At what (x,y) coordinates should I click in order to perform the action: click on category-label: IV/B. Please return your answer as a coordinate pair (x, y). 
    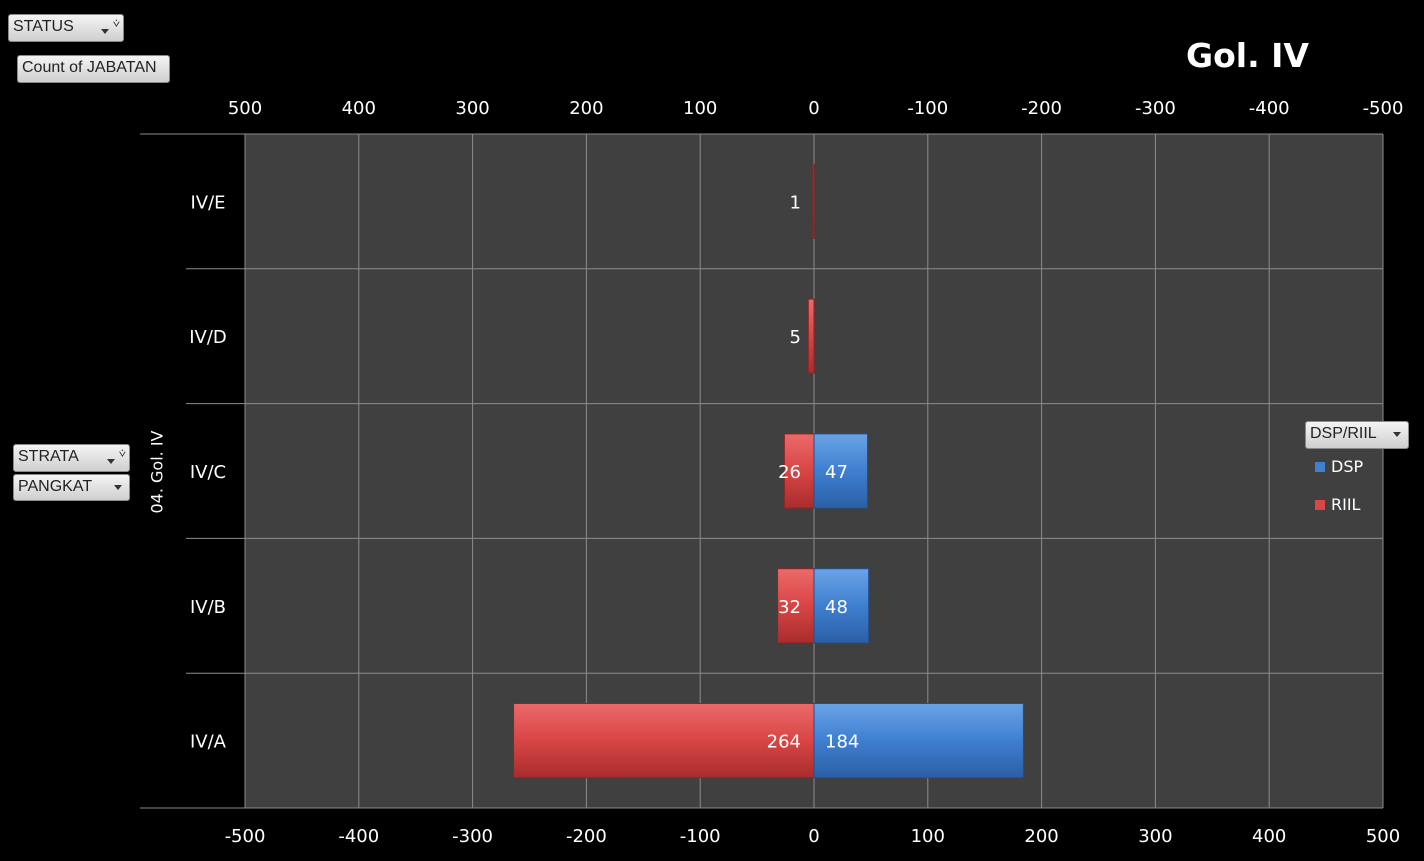
    Looking at the image, I should click on (208, 607).